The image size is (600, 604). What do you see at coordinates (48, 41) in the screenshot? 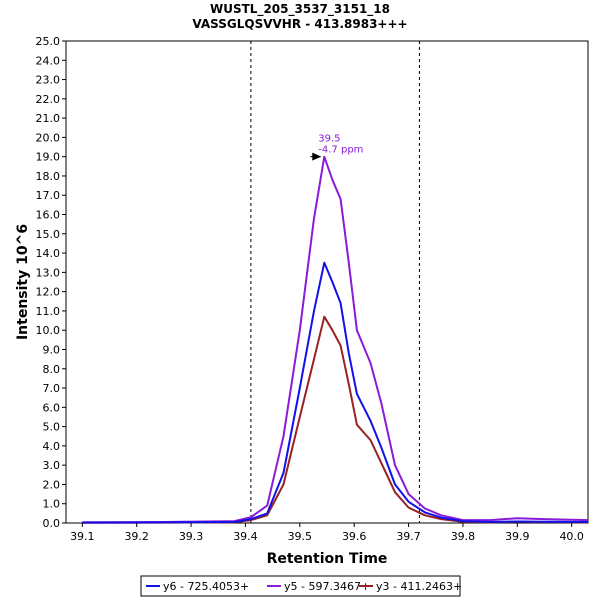
I see `y-tick-label: 25.0` at bounding box center [48, 41].